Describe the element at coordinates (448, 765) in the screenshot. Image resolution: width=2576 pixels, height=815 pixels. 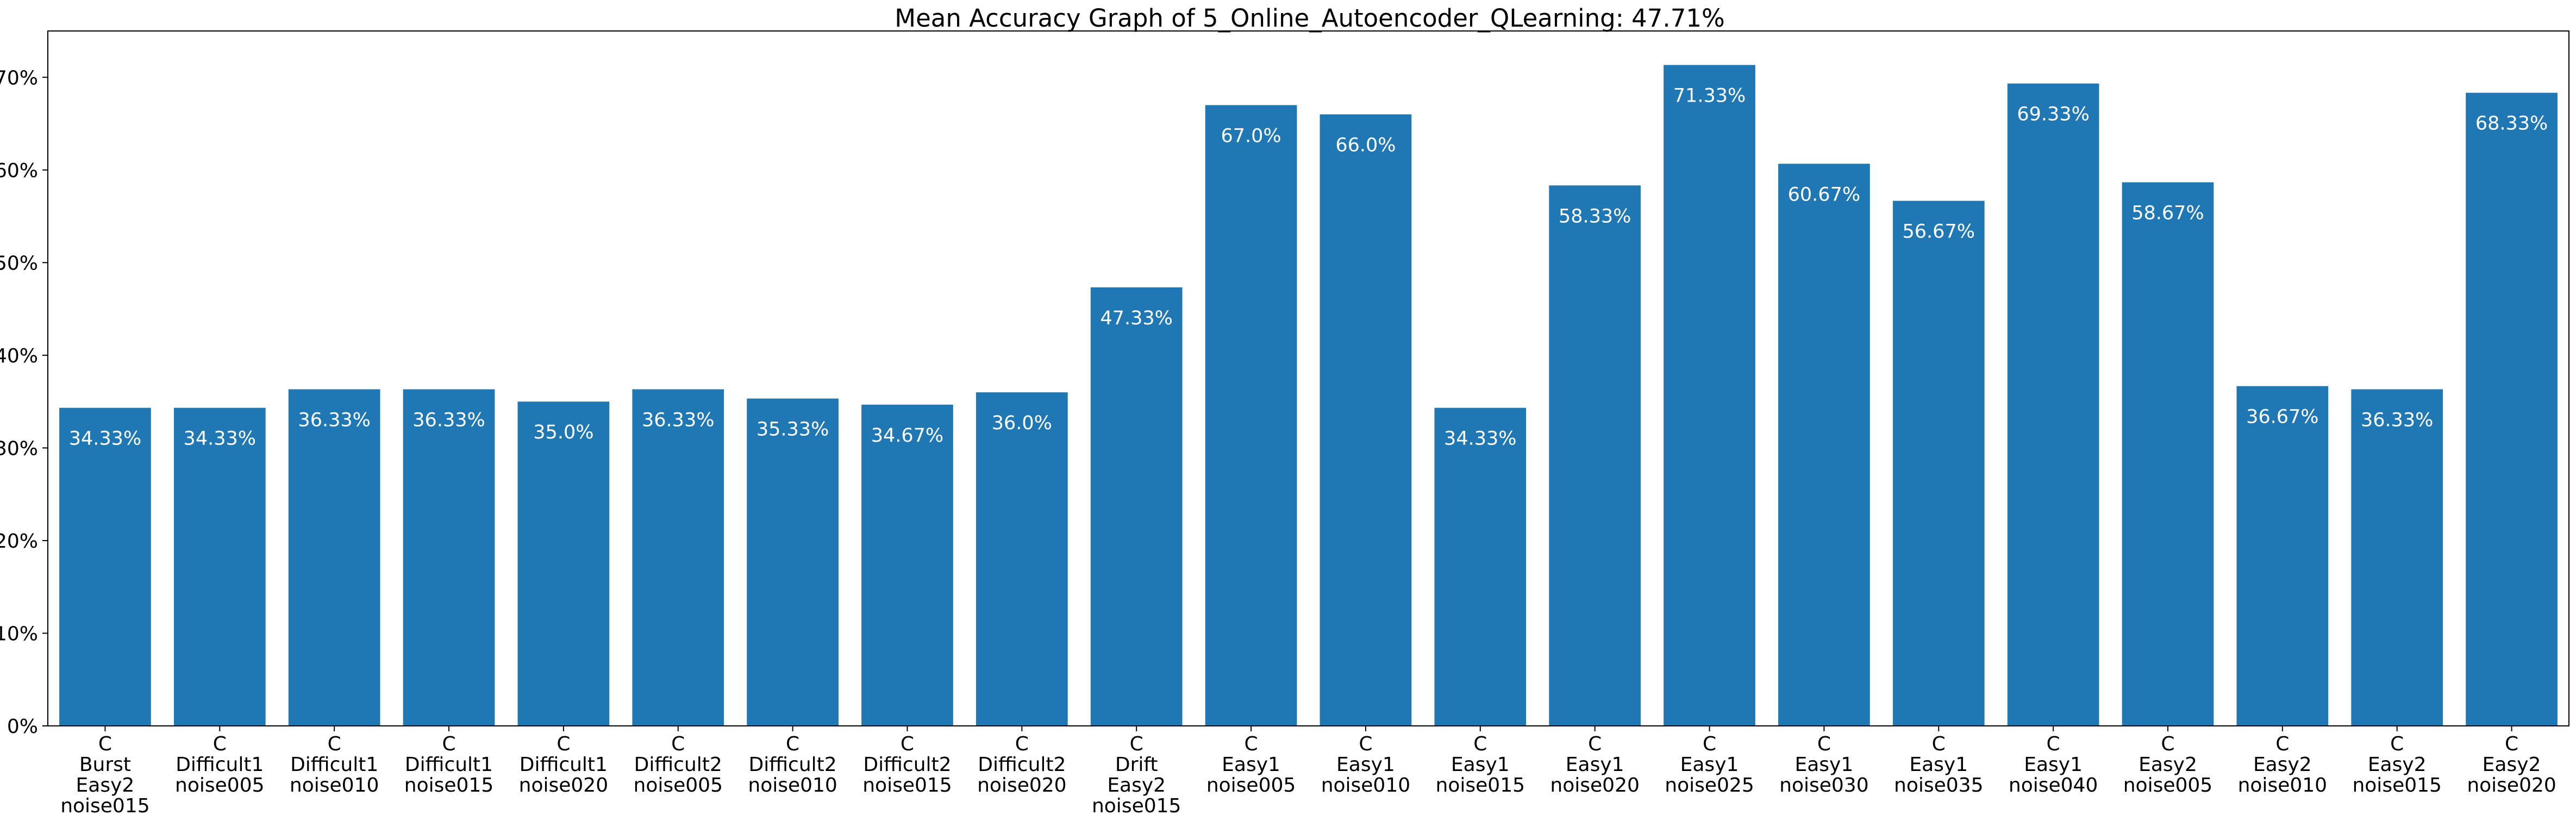
I see `x-tick-label: C Difficult1 noise015` at that location.